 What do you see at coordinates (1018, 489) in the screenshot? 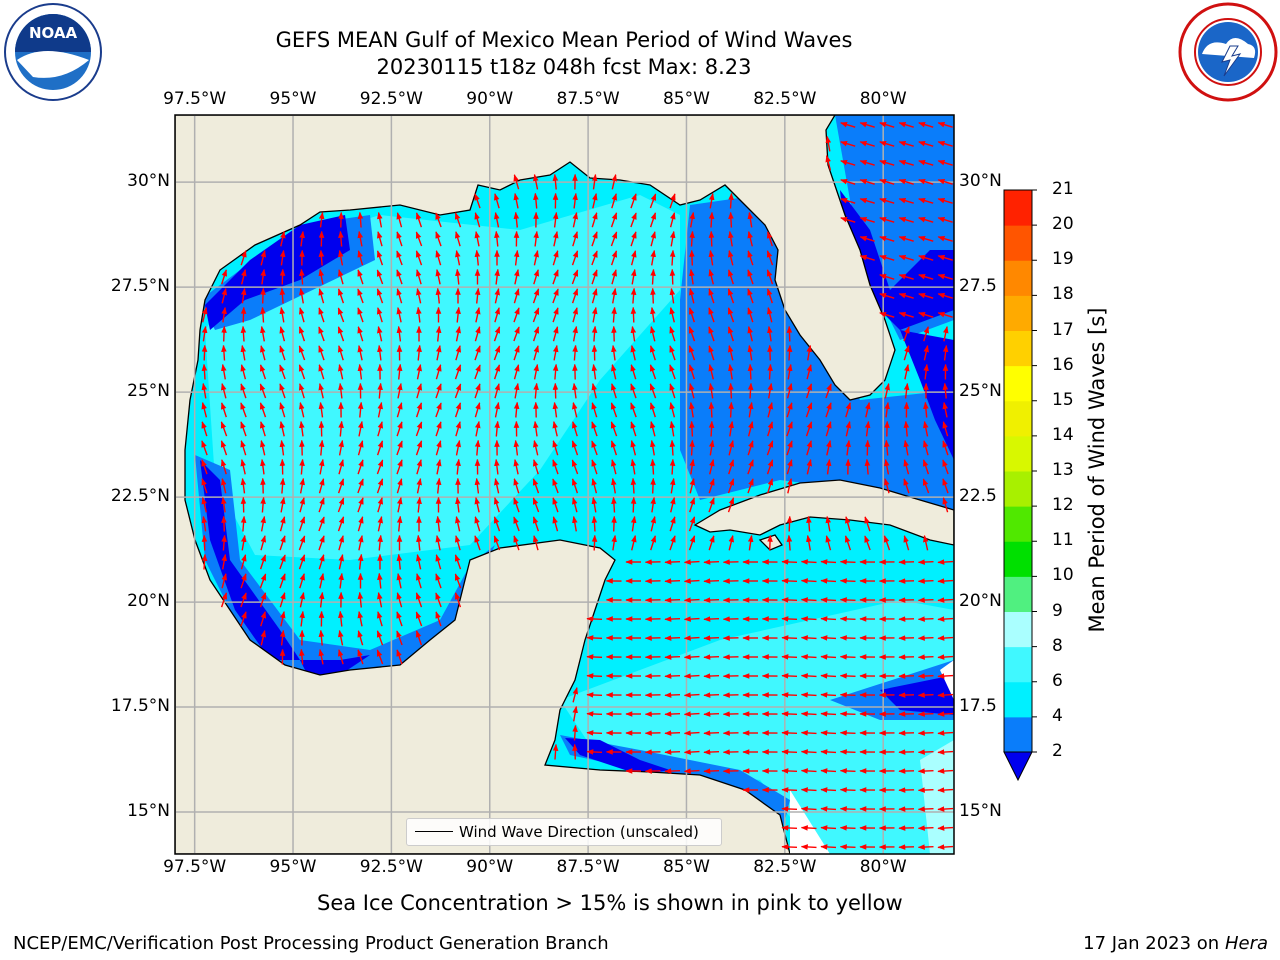
I see `colorbar-segment` at bounding box center [1018, 489].